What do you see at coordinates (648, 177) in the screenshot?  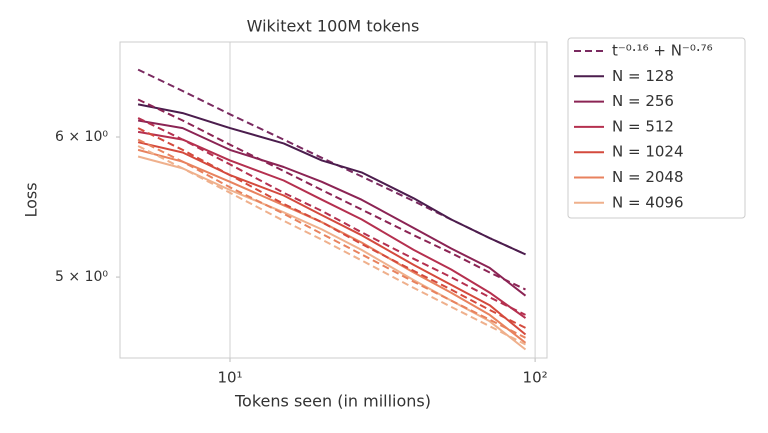 I see `legend-label: N = 2048` at bounding box center [648, 177].